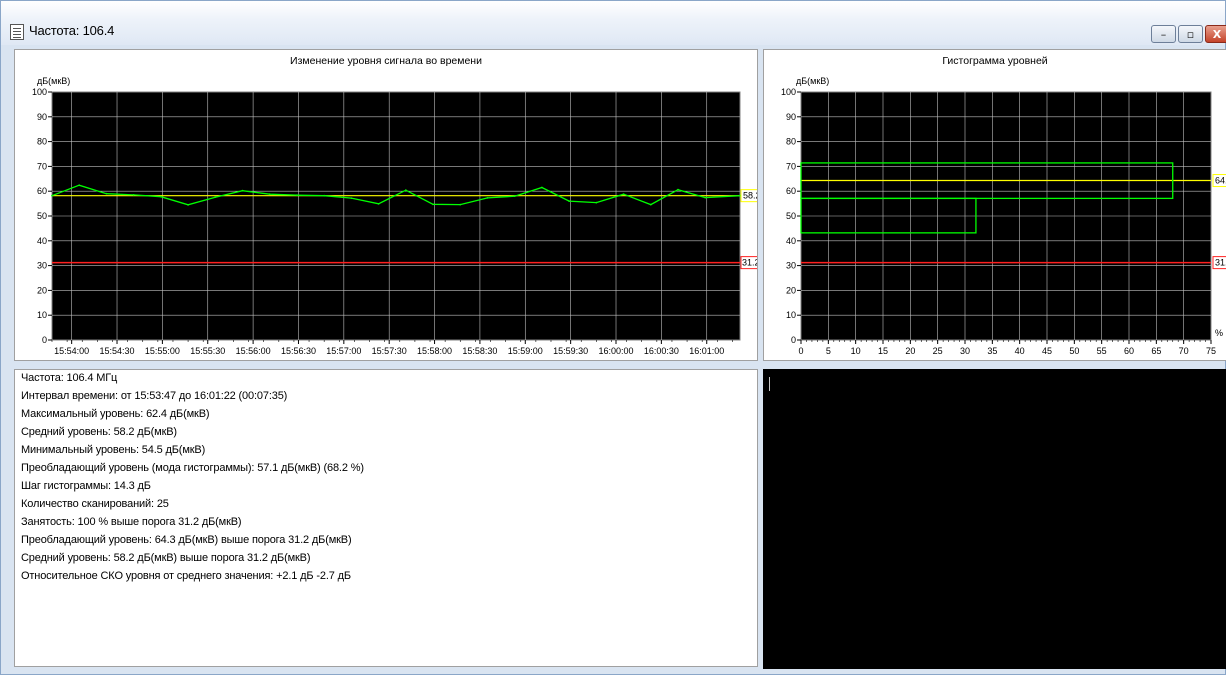 This screenshot has width=1226, height=675. Describe the element at coordinates (791, 290) in the screenshot. I see `hist-y-tick-label: 20` at that location.